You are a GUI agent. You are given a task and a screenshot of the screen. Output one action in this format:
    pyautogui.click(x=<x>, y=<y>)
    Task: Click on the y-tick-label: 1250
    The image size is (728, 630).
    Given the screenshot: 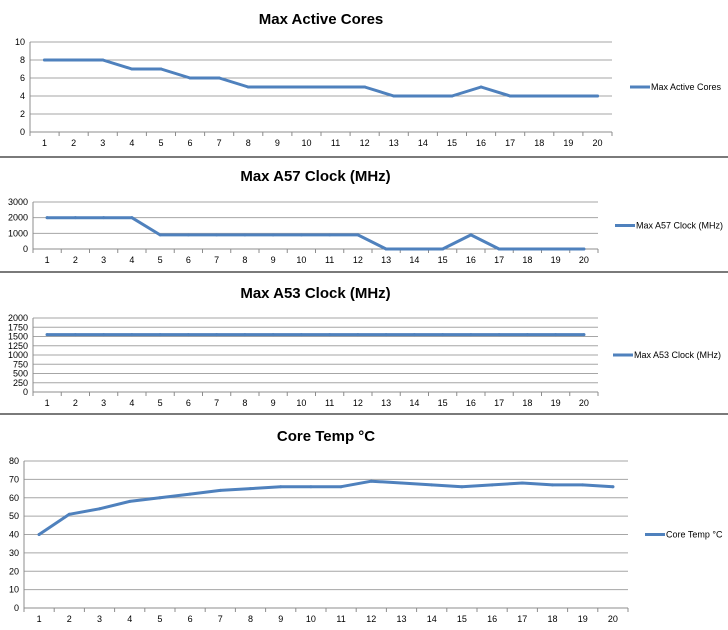 What is the action you would take?
    pyautogui.click(x=18, y=346)
    